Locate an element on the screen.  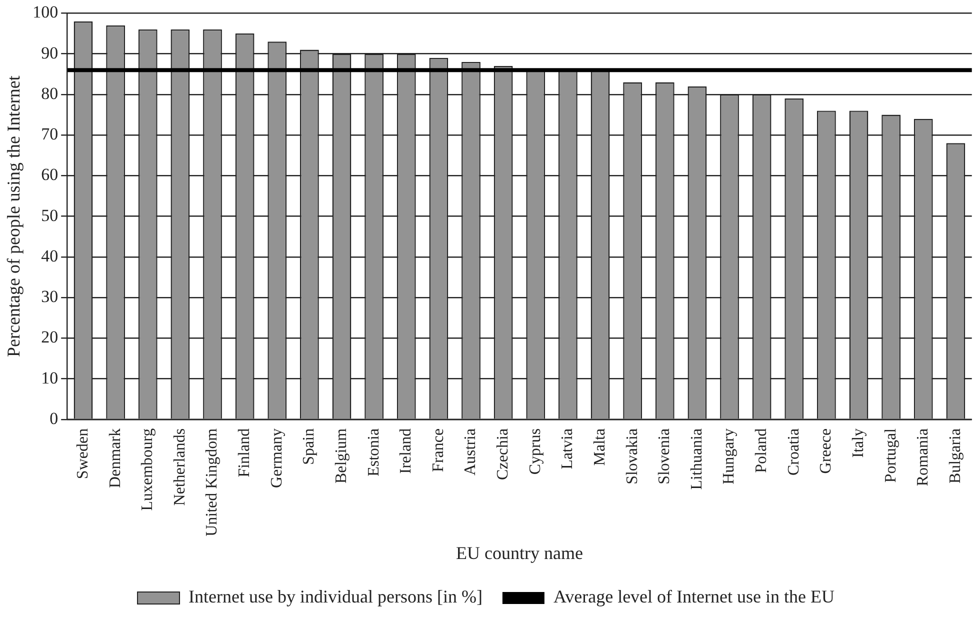
x-tick-label: Belgium is located at coordinates (341, 456).